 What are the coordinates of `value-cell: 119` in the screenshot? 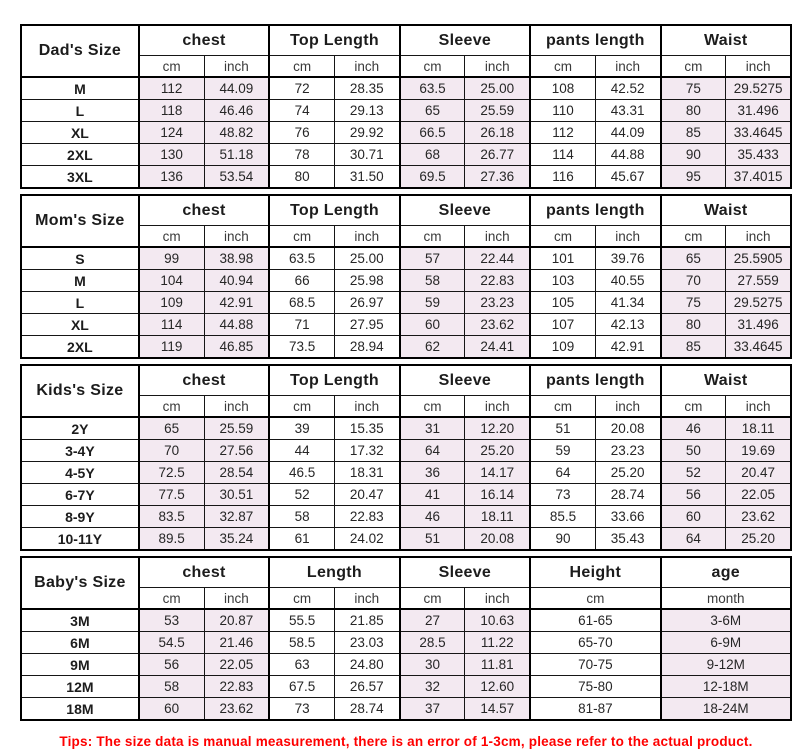 It's located at (171, 347).